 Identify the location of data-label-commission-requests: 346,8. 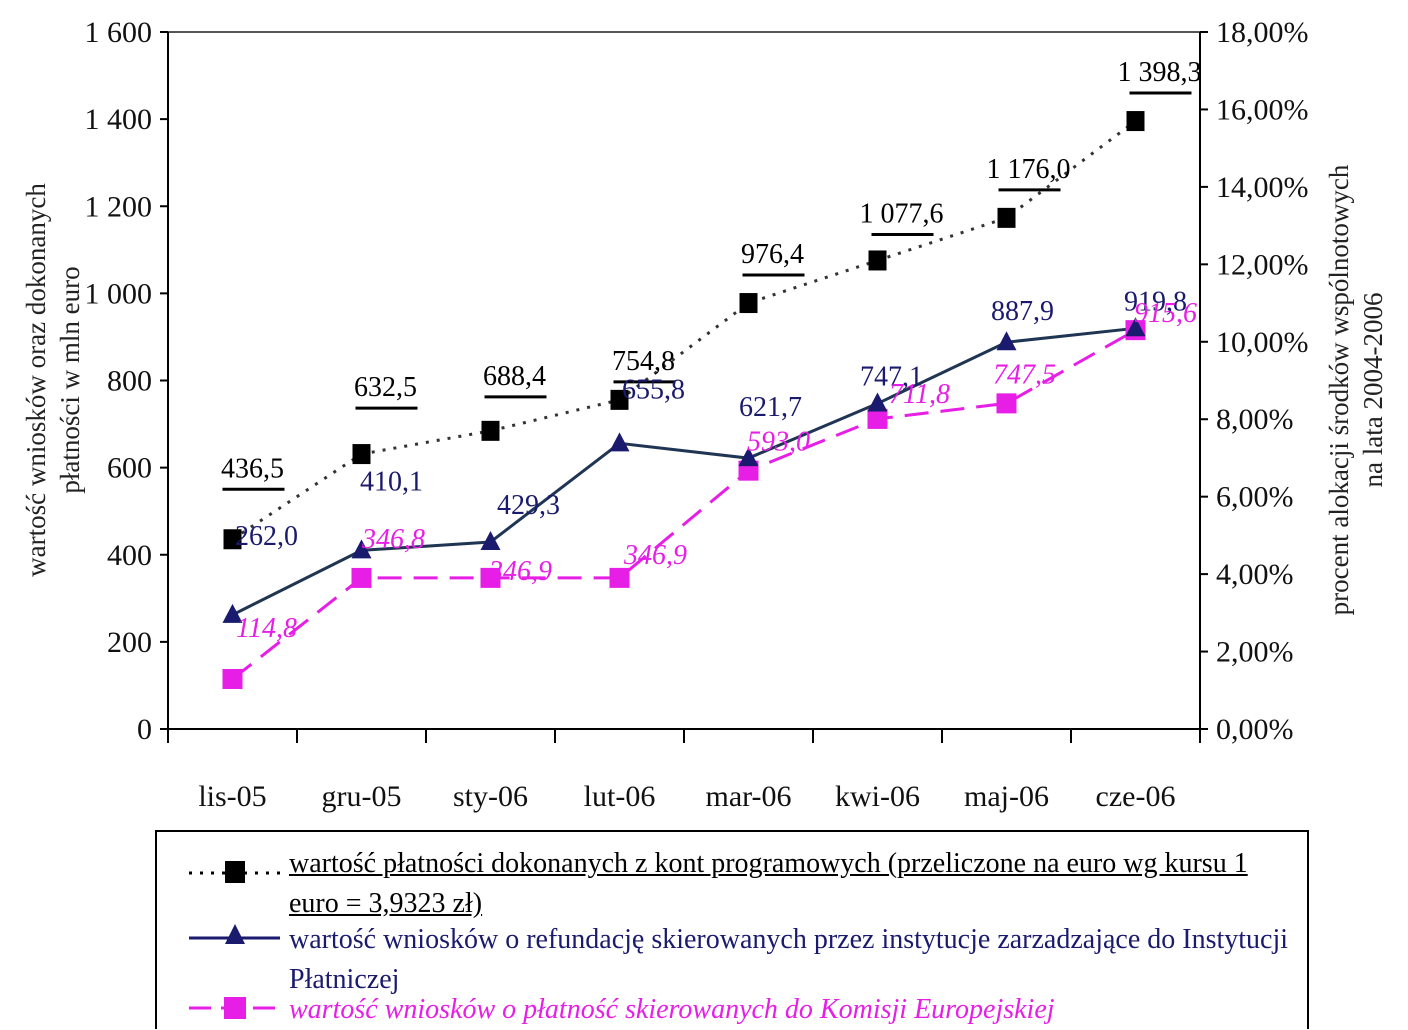
(393, 539).